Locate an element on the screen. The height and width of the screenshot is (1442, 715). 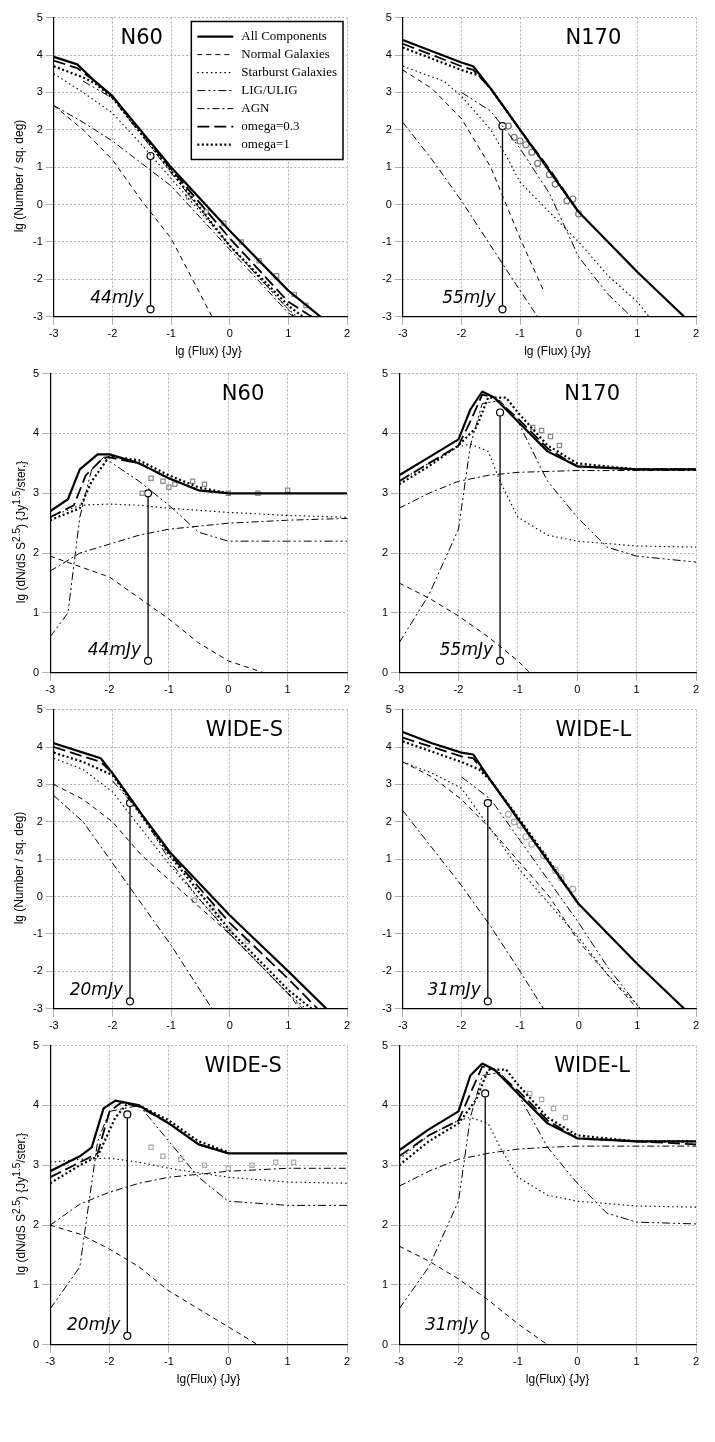
legend-label: Starburst Galaxies is located at coordinates (289, 72).